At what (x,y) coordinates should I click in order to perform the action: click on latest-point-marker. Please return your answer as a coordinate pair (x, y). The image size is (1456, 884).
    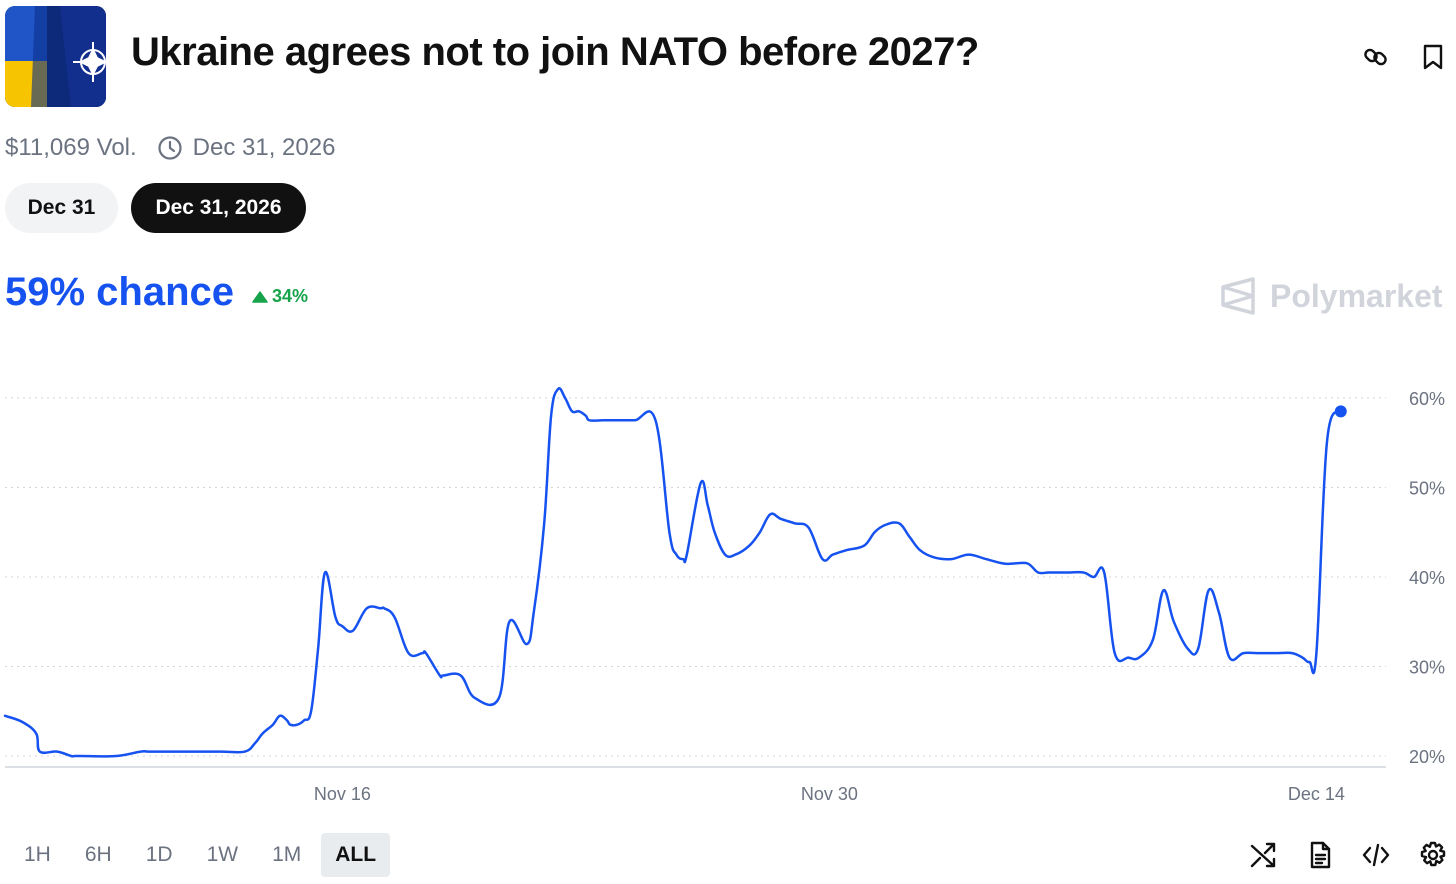
    Looking at the image, I should click on (1340, 411).